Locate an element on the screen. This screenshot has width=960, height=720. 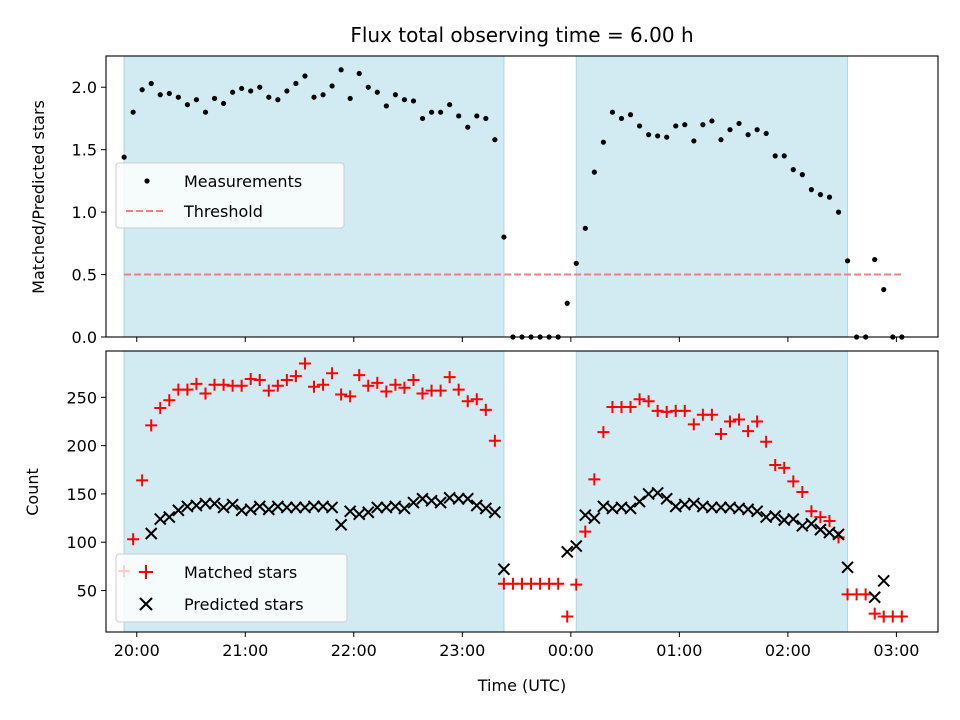
legend-label-predicted: Predicted stars is located at coordinates (244, 604).